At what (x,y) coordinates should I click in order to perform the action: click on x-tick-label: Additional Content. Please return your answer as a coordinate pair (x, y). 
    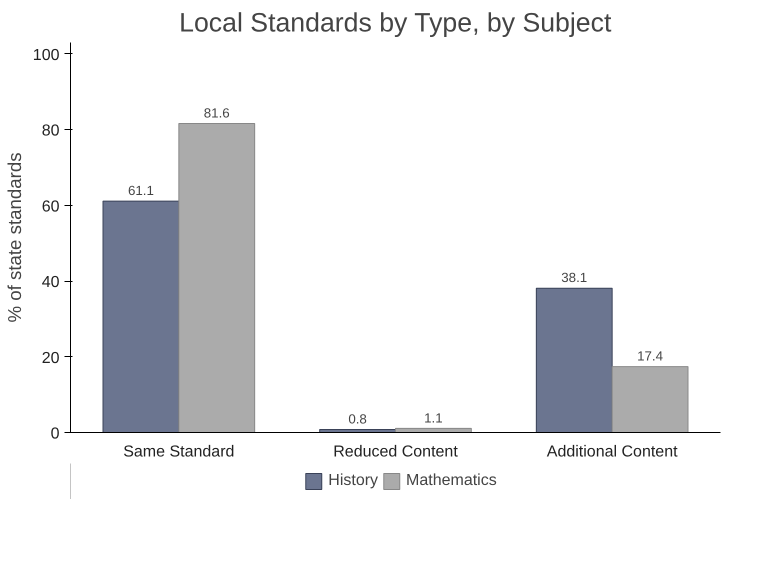
    Looking at the image, I should click on (612, 452).